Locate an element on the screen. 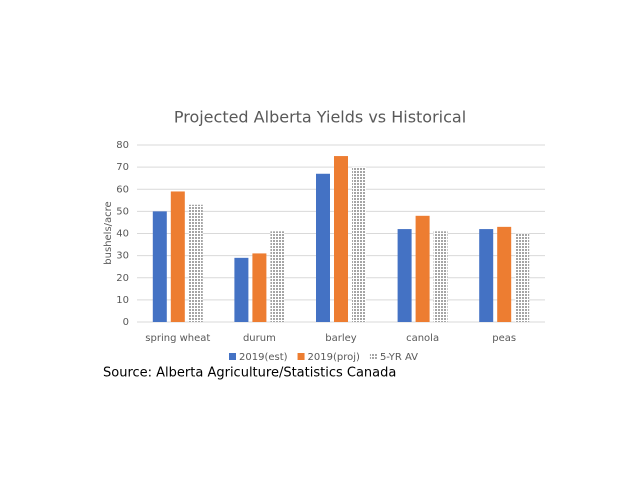  y-tick-label: 30 is located at coordinates (122, 256).